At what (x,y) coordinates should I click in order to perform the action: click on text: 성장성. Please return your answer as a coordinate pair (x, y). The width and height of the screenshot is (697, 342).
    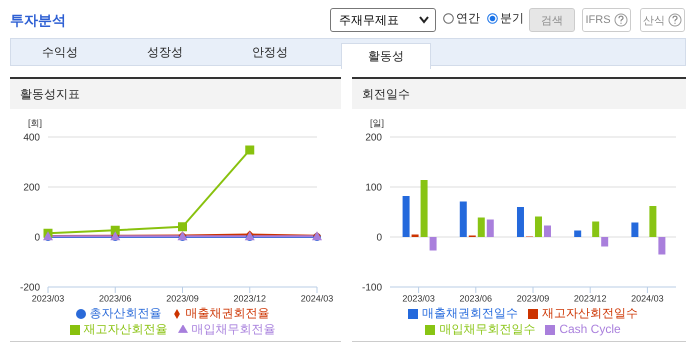
    Looking at the image, I should click on (165, 52).